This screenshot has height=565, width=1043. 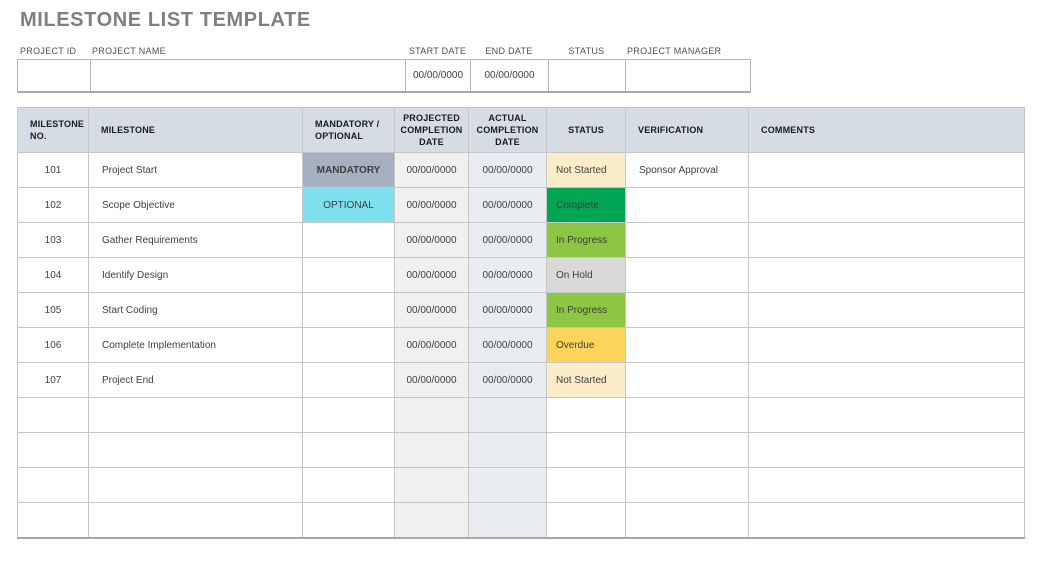 What do you see at coordinates (165, 20) in the screenshot?
I see `page-title: MILESTONE LIST TEMPLATE` at bounding box center [165, 20].